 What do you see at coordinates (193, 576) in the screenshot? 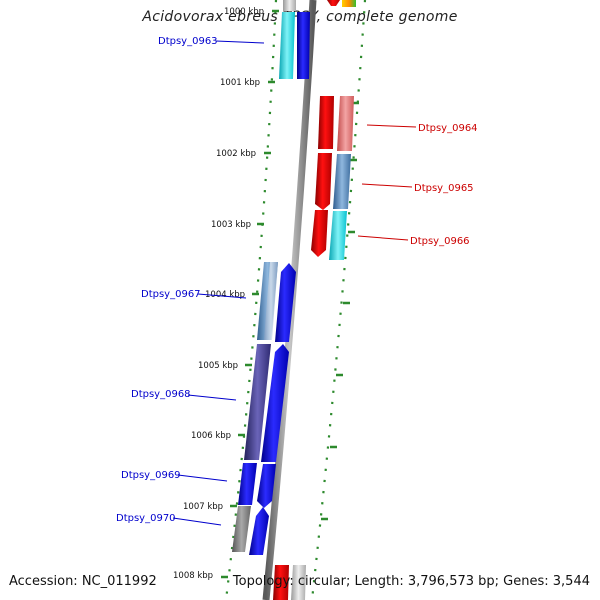
I see `kbp-label: 1008 kbp` at bounding box center [193, 576].